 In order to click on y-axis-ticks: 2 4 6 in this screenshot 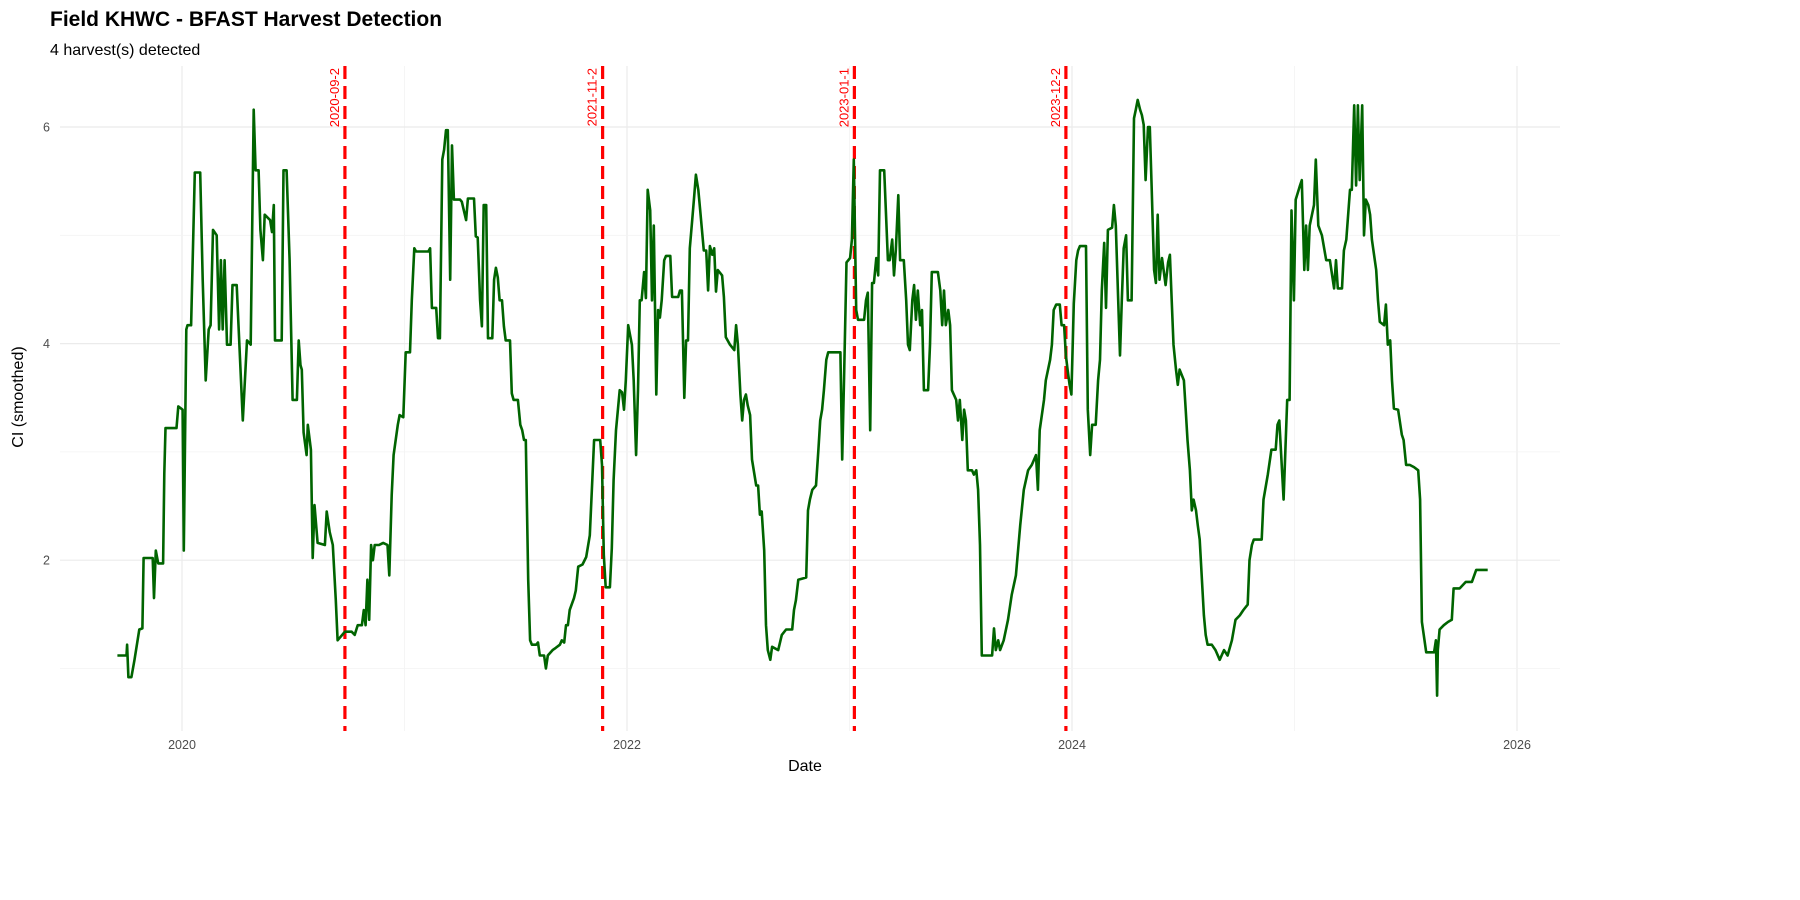, I will do `click(46, 344)`.